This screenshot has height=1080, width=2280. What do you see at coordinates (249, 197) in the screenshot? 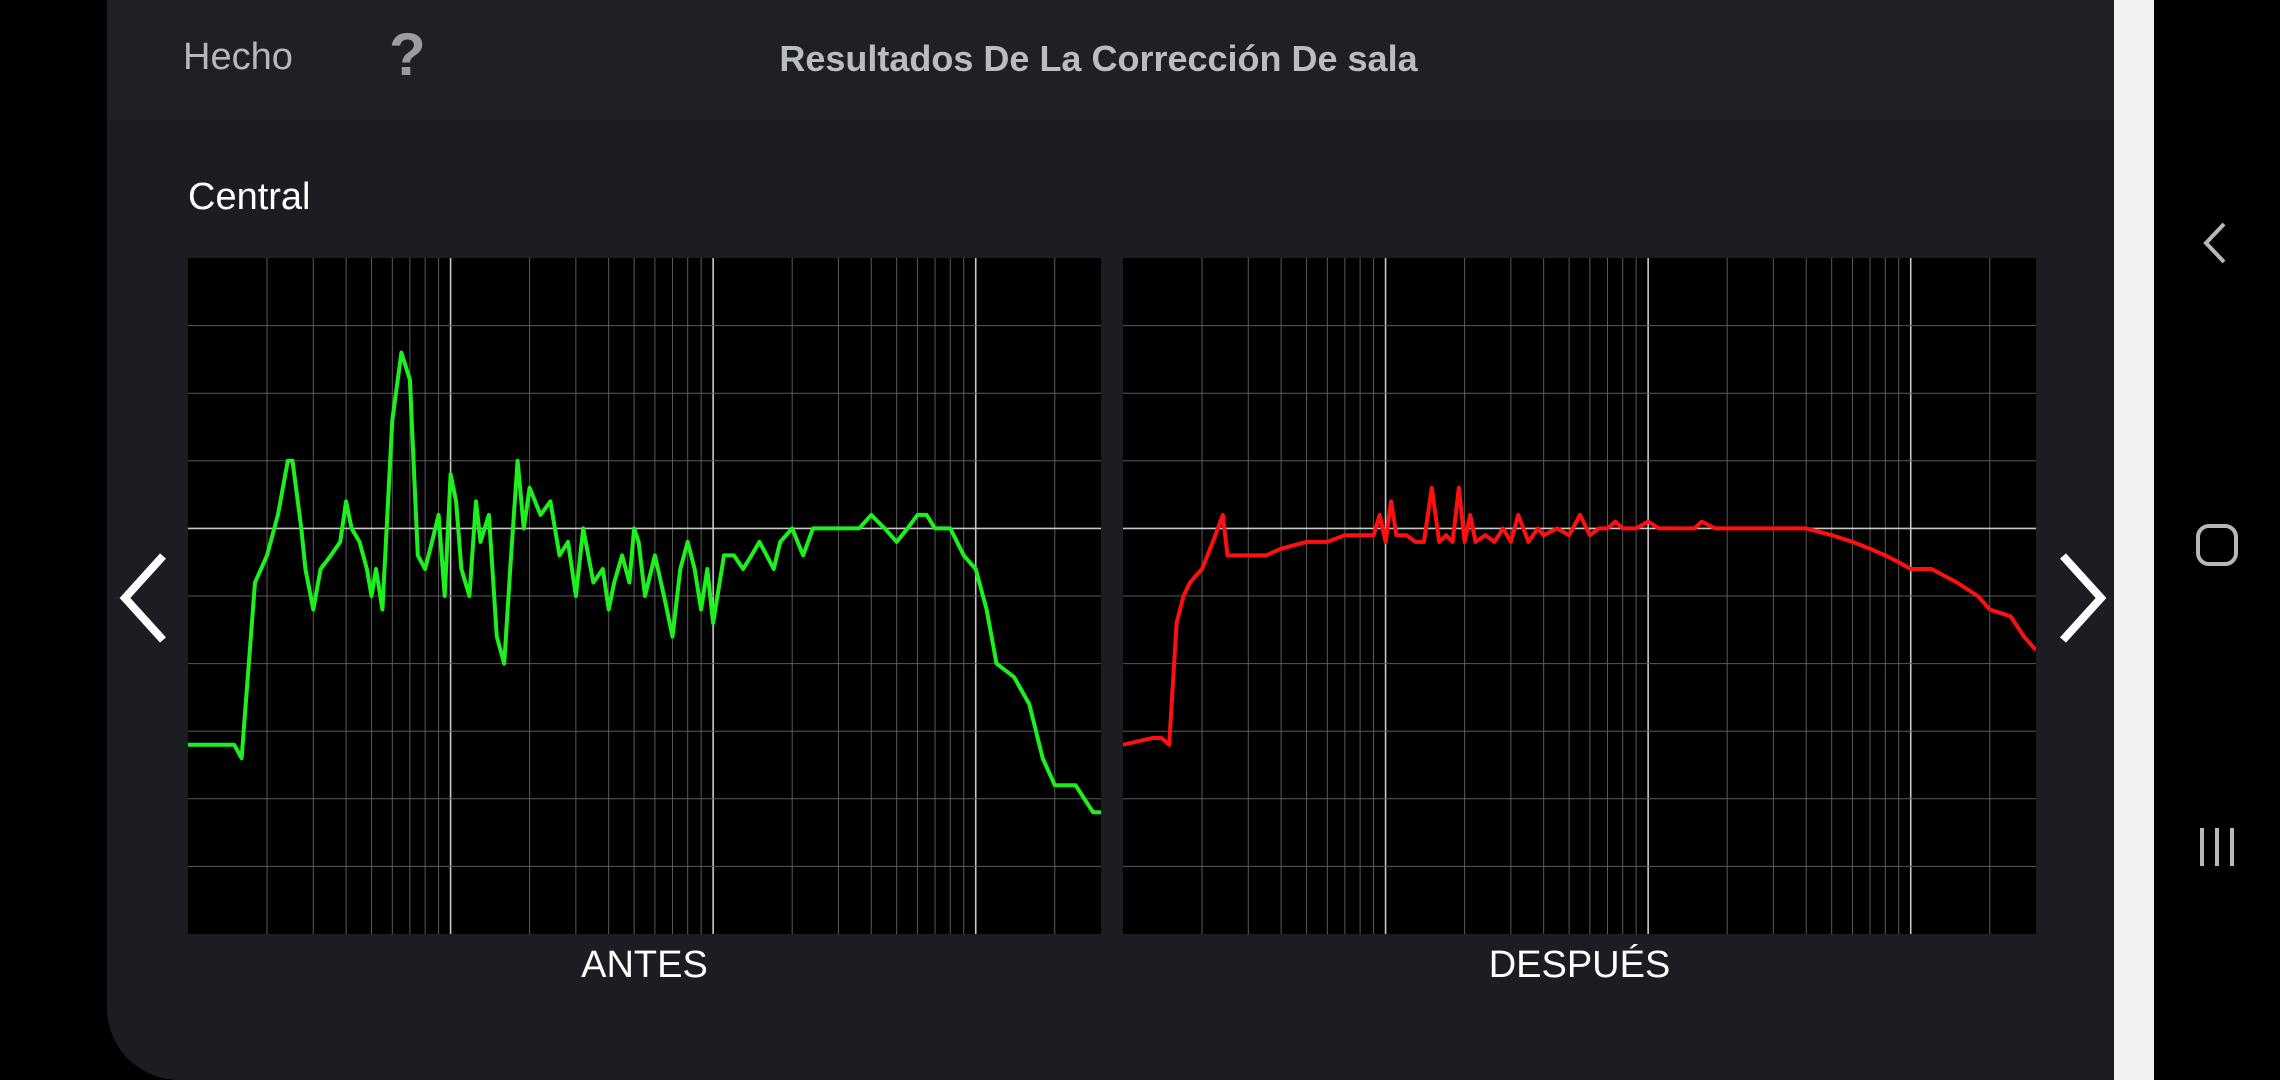
I see `channel-name: Central` at bounding box center [249, 197].